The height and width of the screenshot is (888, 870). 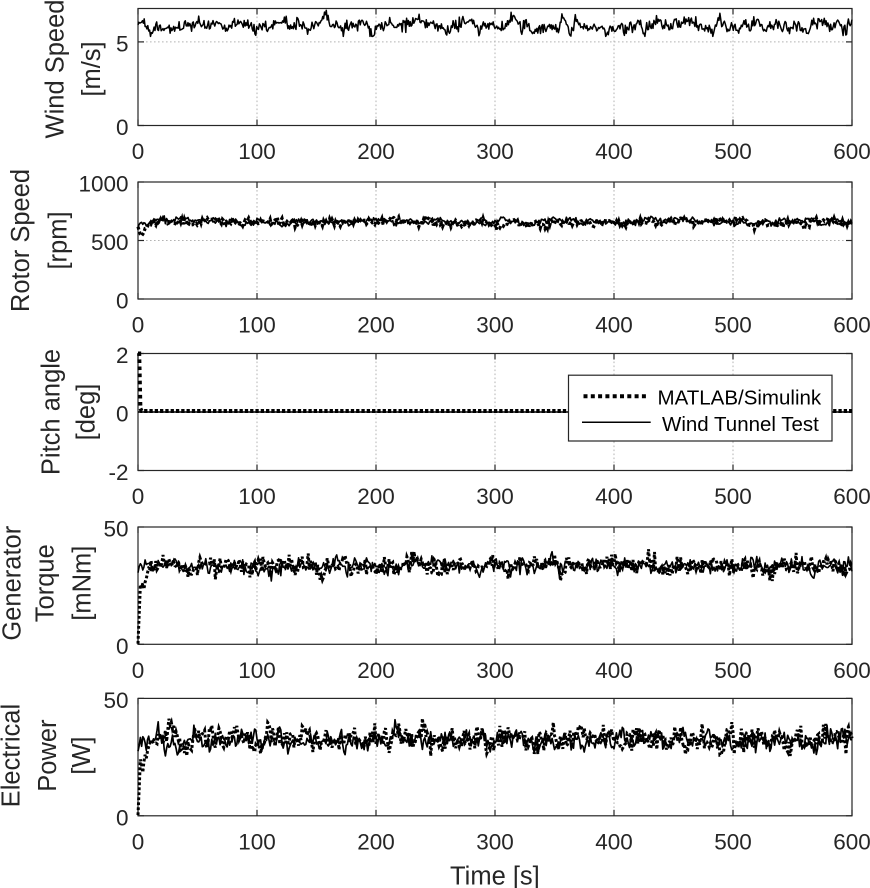 I want to click on svg-text: Rotor Speed, so click(x=21, y=240).